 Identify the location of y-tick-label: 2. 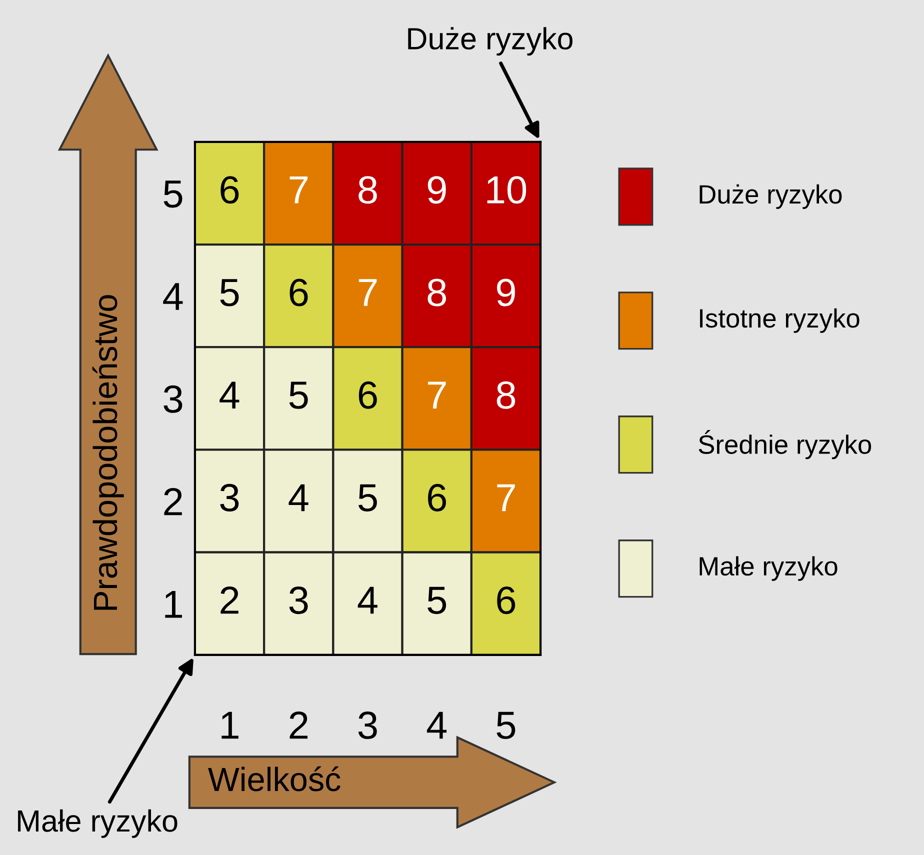
(173, 502).